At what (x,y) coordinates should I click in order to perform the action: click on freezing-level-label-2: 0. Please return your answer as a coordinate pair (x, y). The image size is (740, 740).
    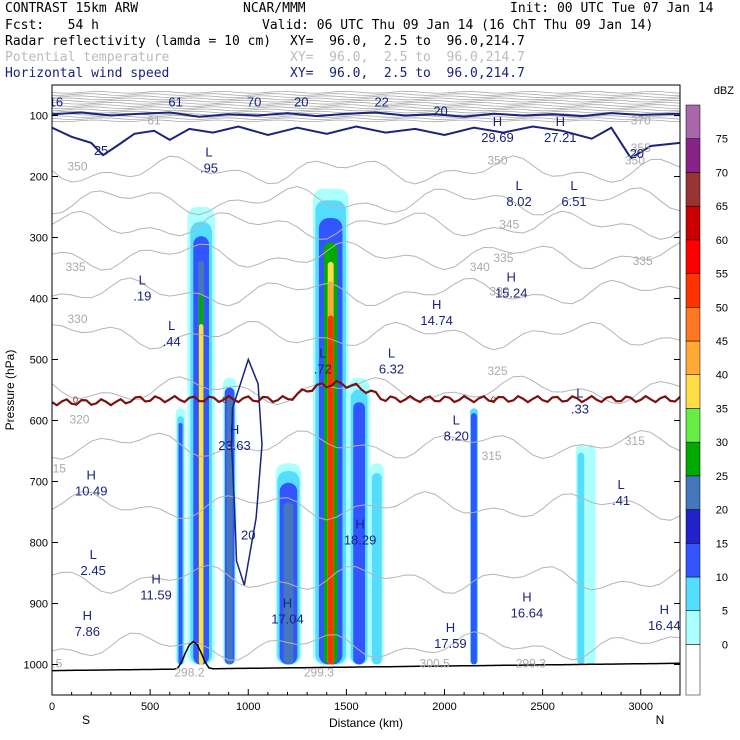
    Looking at the image, I should click on (493, 400).